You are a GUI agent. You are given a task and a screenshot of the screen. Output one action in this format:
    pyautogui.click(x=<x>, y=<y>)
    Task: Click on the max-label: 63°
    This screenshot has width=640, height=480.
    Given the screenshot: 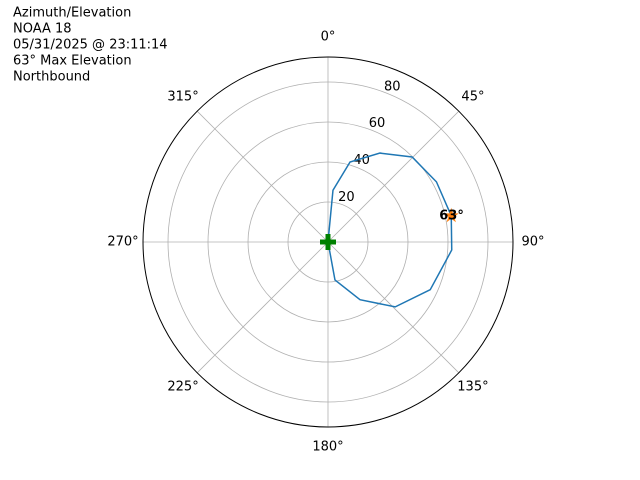 What is the action you would take?
    pyautogui.click(x=451, y=215)
    